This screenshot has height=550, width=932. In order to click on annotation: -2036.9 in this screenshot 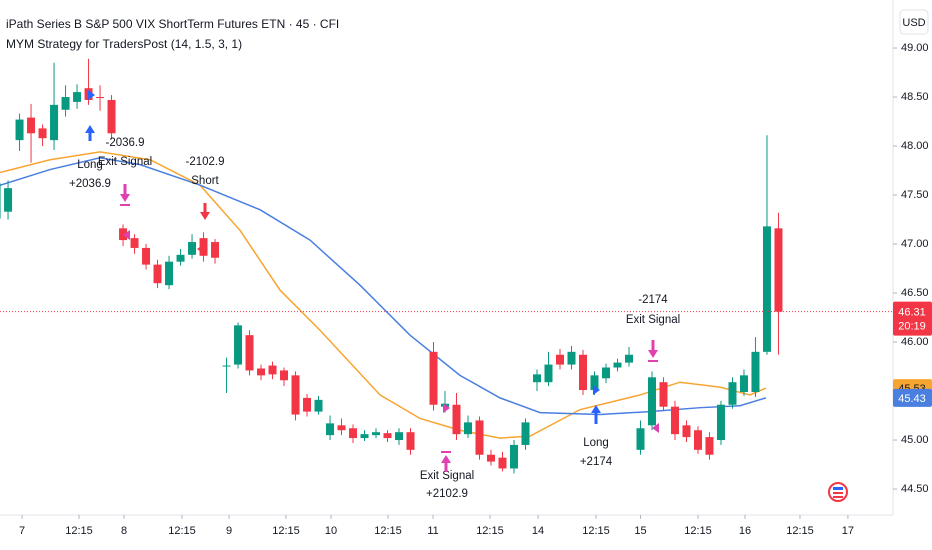, I will do `click(124, 143)`.